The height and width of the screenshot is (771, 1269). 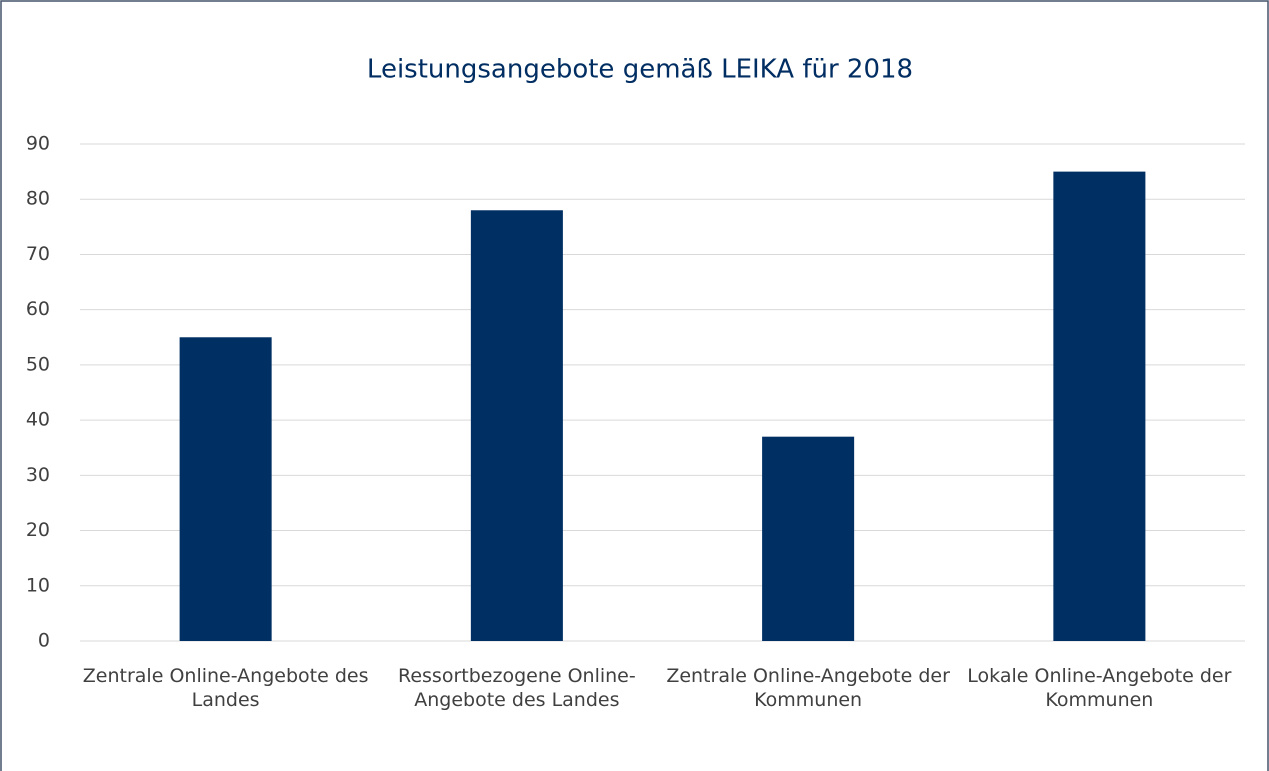 I want to click on y-tick-label: 0, so click(x=44, y=641).